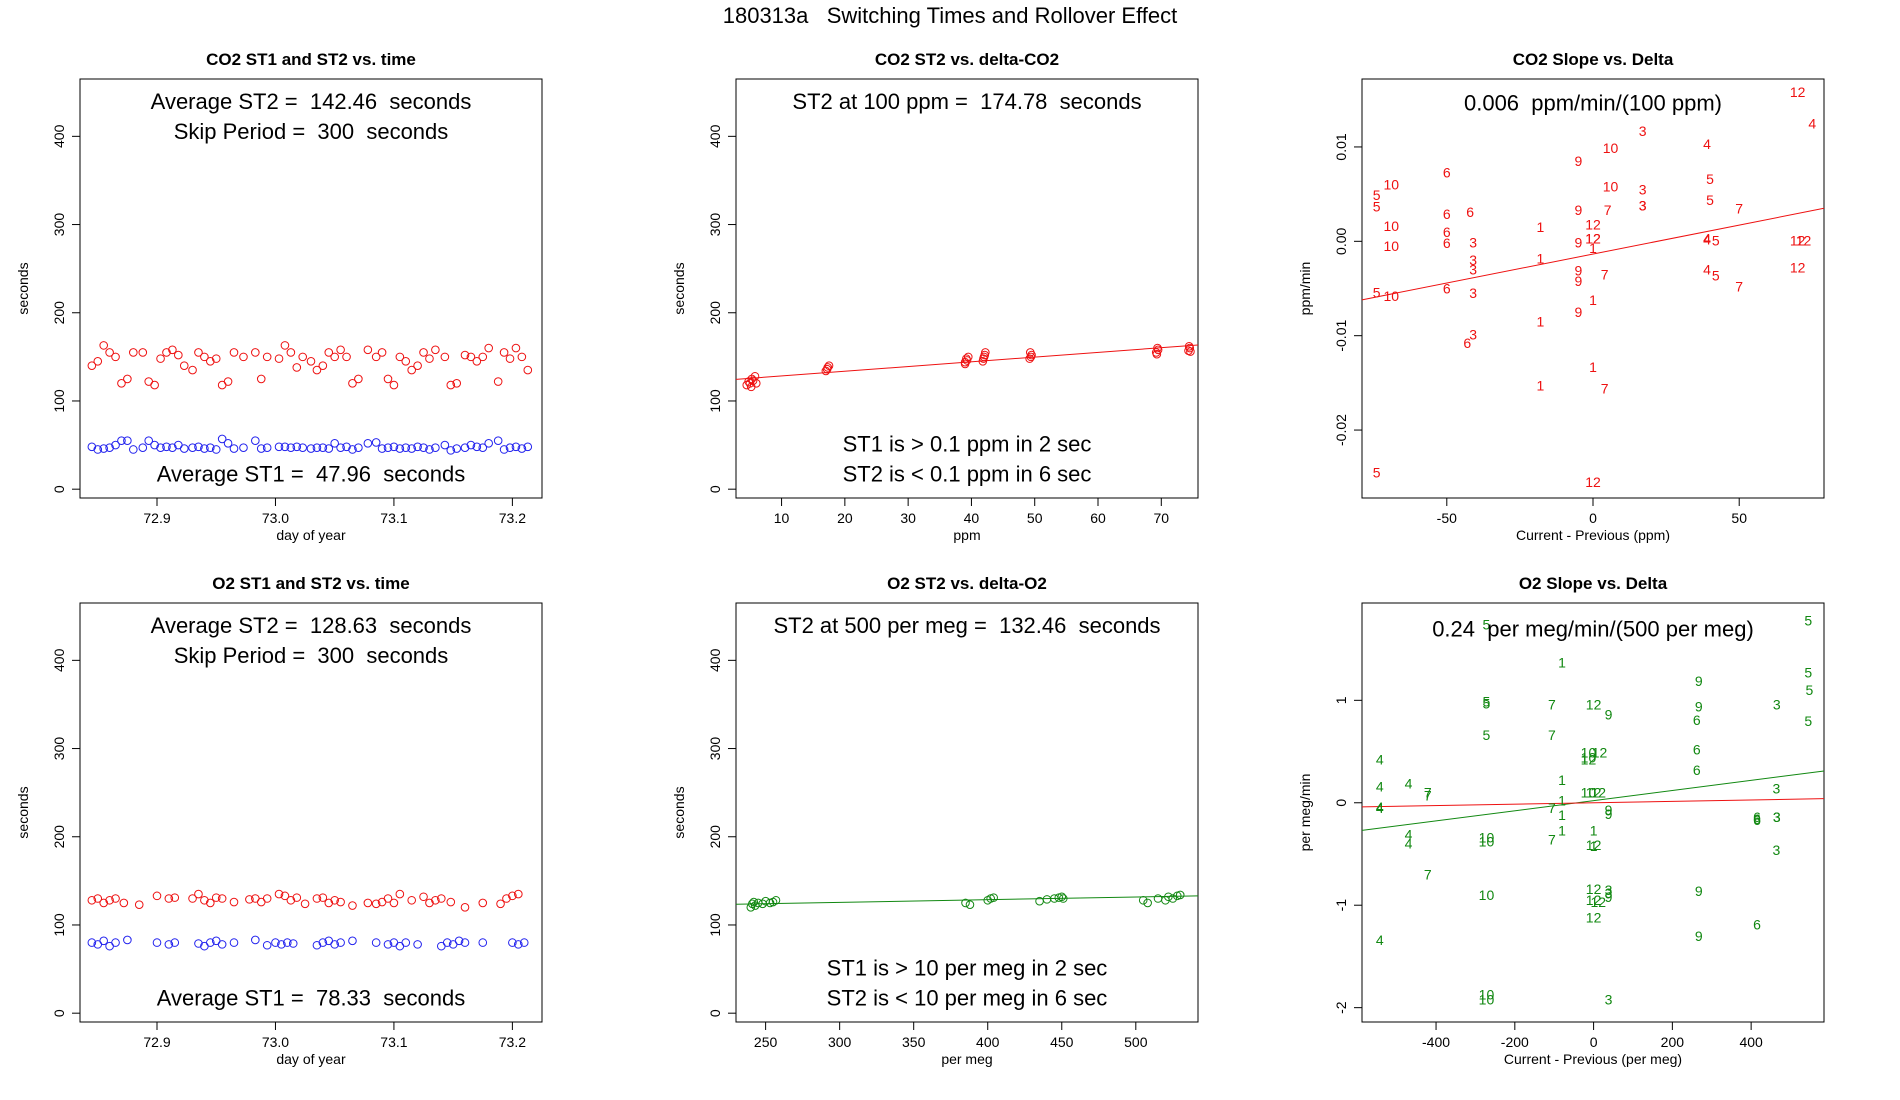  I want to click on chart-annotation: ST2 is < 0.1 ppm in 6 sec, so click(967, 473).